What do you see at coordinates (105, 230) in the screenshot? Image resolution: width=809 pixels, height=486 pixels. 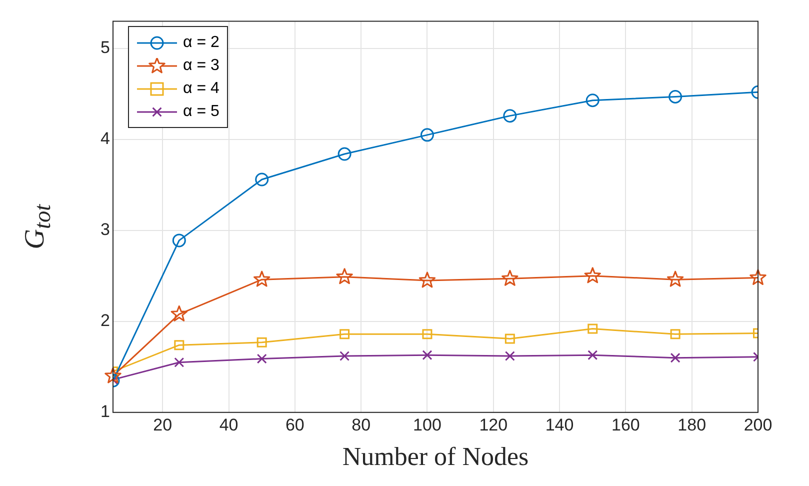 I see `y-tick-label: 3` at bounding box center [105, 230].